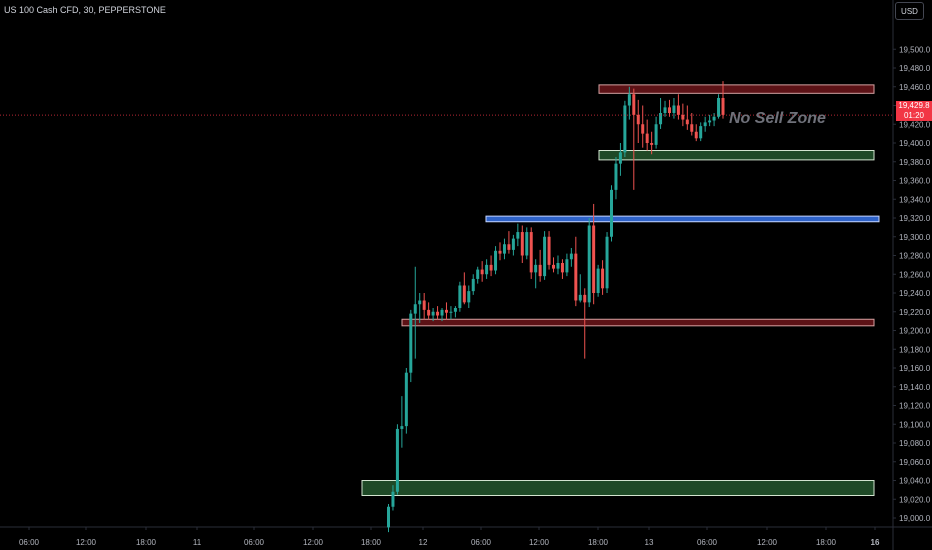  Describe the element at coordinates (915, 181) in the screenshot. I see `y-tick-label: 19,360.0` at that location.